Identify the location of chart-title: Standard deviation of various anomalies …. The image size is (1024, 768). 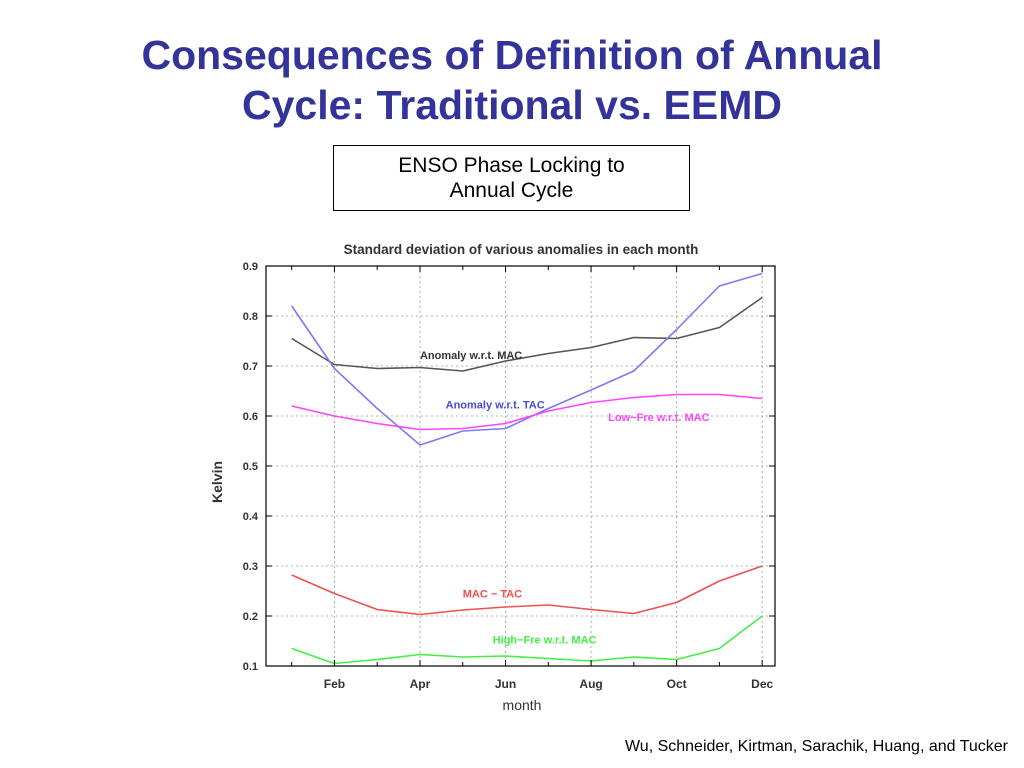
(521, 249).